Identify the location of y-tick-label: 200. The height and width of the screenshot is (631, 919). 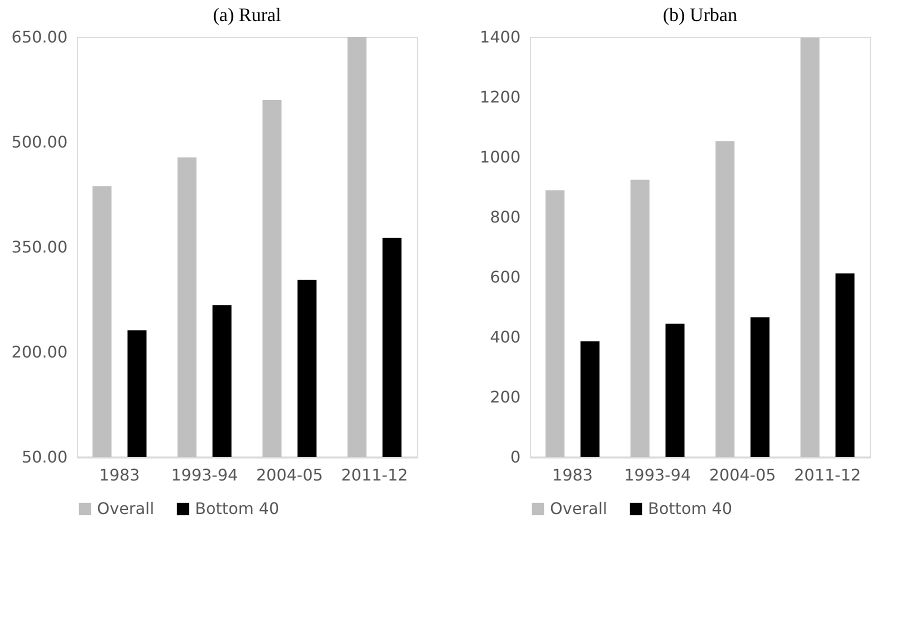
(505, 397).